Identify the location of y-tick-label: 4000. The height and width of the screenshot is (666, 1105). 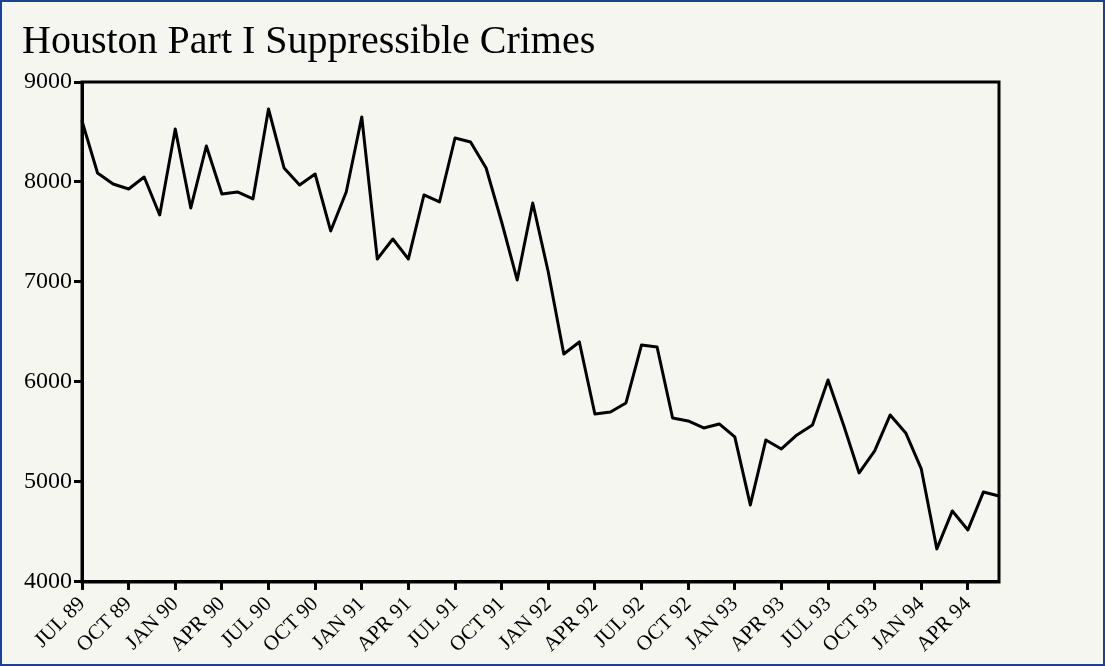
(48, 580).